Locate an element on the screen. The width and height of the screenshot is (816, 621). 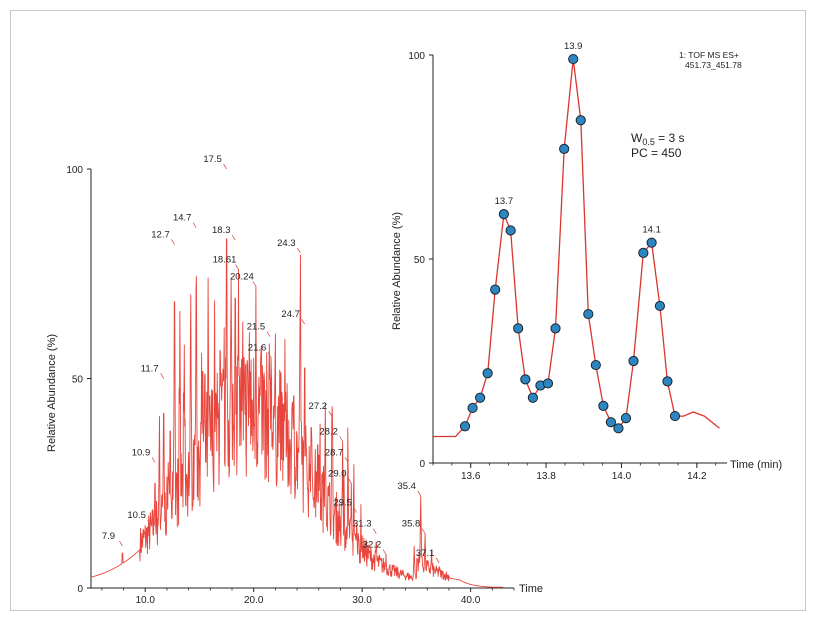
peak-capacity-annotation: PC = 450 is located at coordinates (656, 153).